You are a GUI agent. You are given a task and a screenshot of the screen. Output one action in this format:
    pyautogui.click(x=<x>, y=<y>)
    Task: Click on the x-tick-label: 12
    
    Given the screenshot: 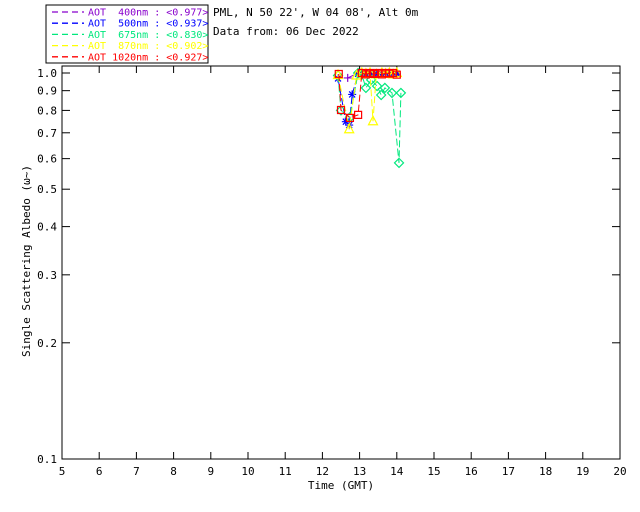 What is the action you would take?
    pyautogui.click(x=322, y=471)
    